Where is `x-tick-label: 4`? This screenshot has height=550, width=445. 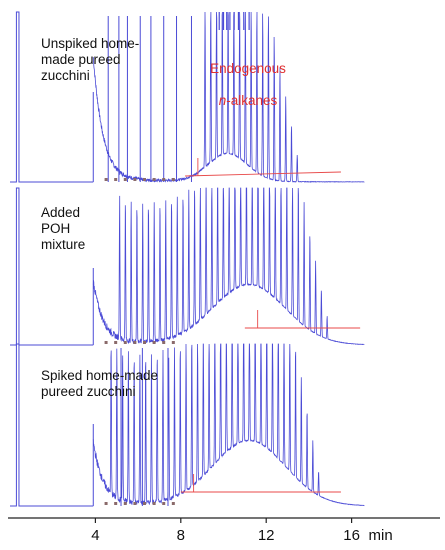 x-tick-label: 4 is located at coordinates (95, 535).